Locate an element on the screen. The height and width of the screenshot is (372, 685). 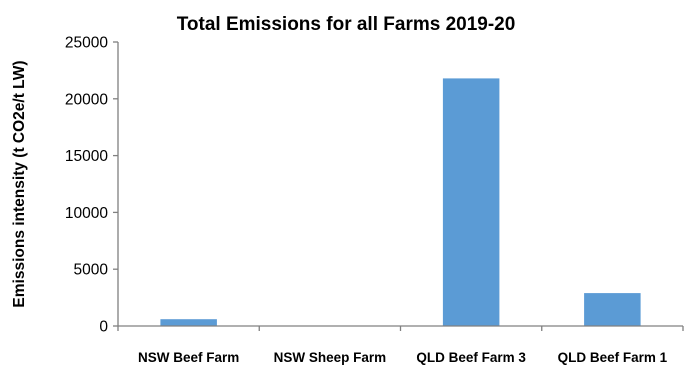
y-tick-label: 25000 is located at coordinates (86, 43).